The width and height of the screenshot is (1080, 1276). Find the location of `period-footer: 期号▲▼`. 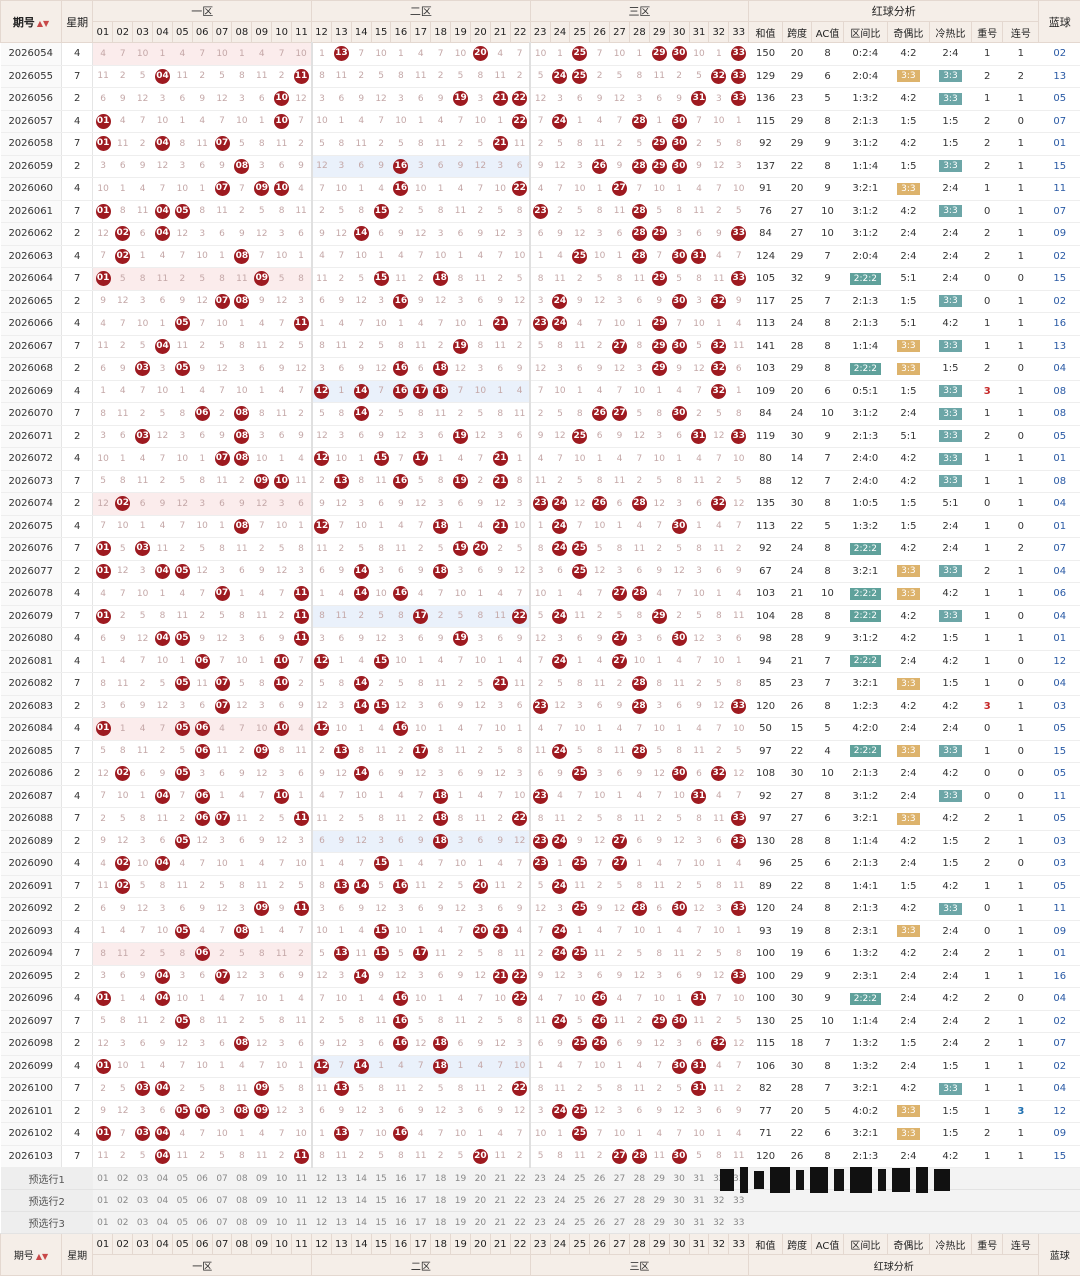

period-footer: 期号▲▼ is located at coordinates (31, 1255).